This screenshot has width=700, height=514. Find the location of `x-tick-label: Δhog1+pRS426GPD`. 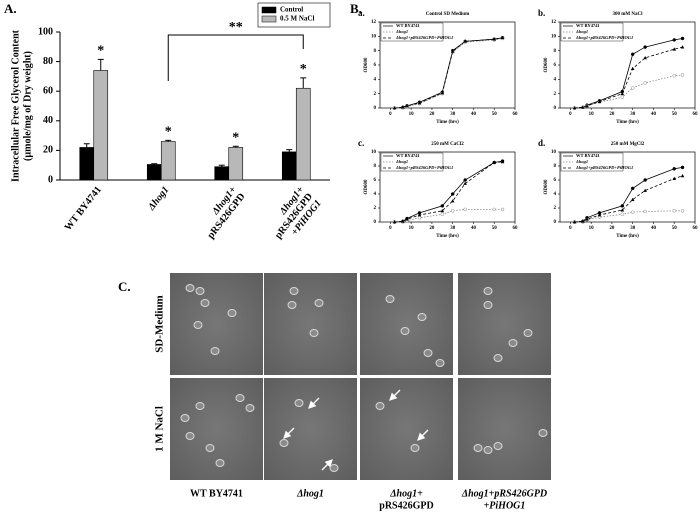

x-tick-label: Δhog1+pRS426GPD is located at coordinates (226, 212).